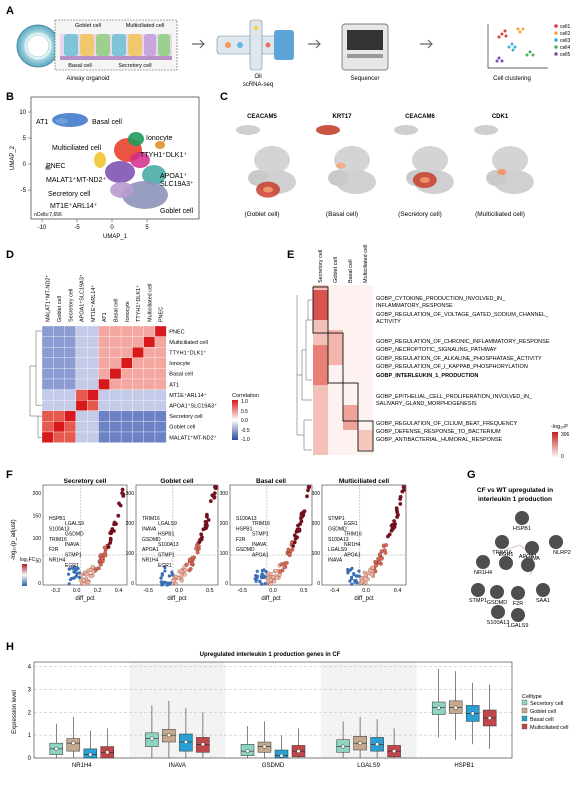 The width and height of the screenshot is (588, 788). Describe the element at coordinates (224, 554) in the screenshot. I see `volcano-ytick: 100` at that location.